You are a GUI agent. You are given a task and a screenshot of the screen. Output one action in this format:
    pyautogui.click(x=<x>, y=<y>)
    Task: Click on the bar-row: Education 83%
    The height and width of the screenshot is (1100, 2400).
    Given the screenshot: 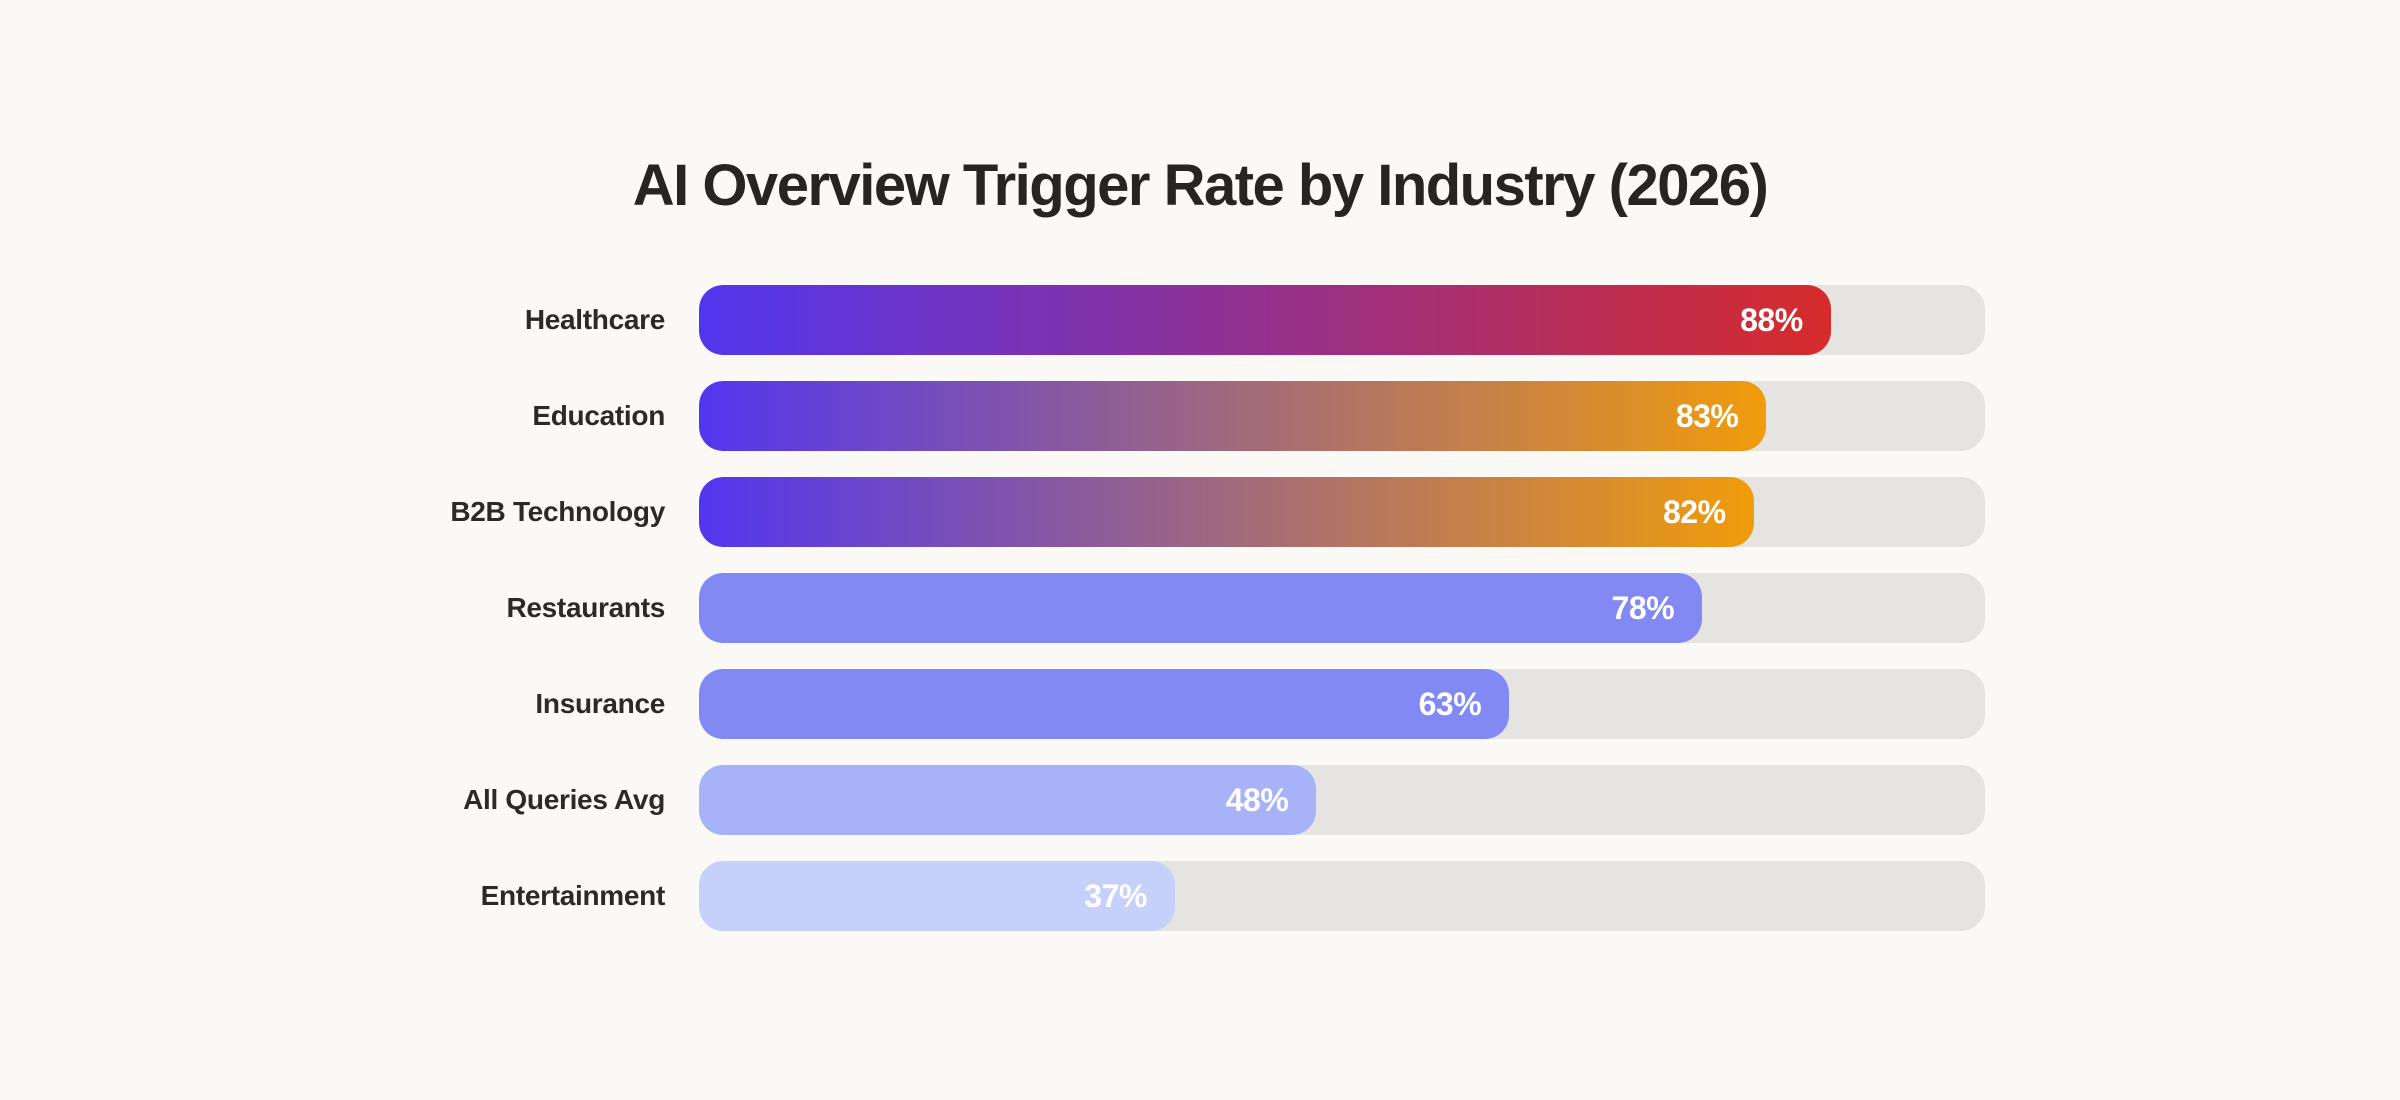 What is the action you would take?
    pyautogui.click(x=1200, y=416)
    